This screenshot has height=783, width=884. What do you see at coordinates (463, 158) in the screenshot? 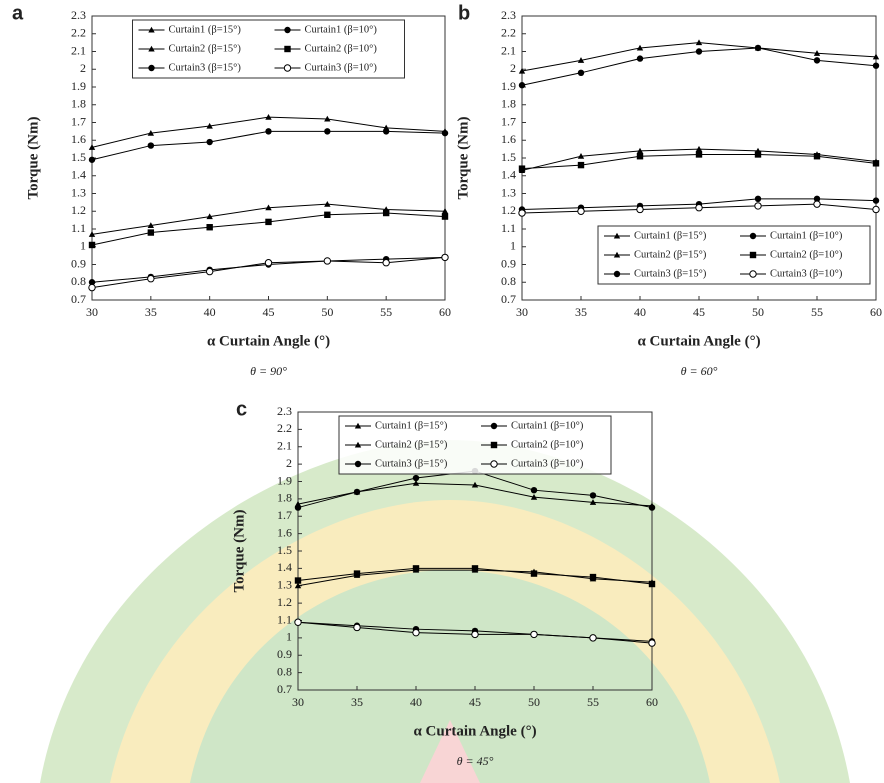
I see `y-axis-label: Torque (Nm)` at bounding box center [463, 158].